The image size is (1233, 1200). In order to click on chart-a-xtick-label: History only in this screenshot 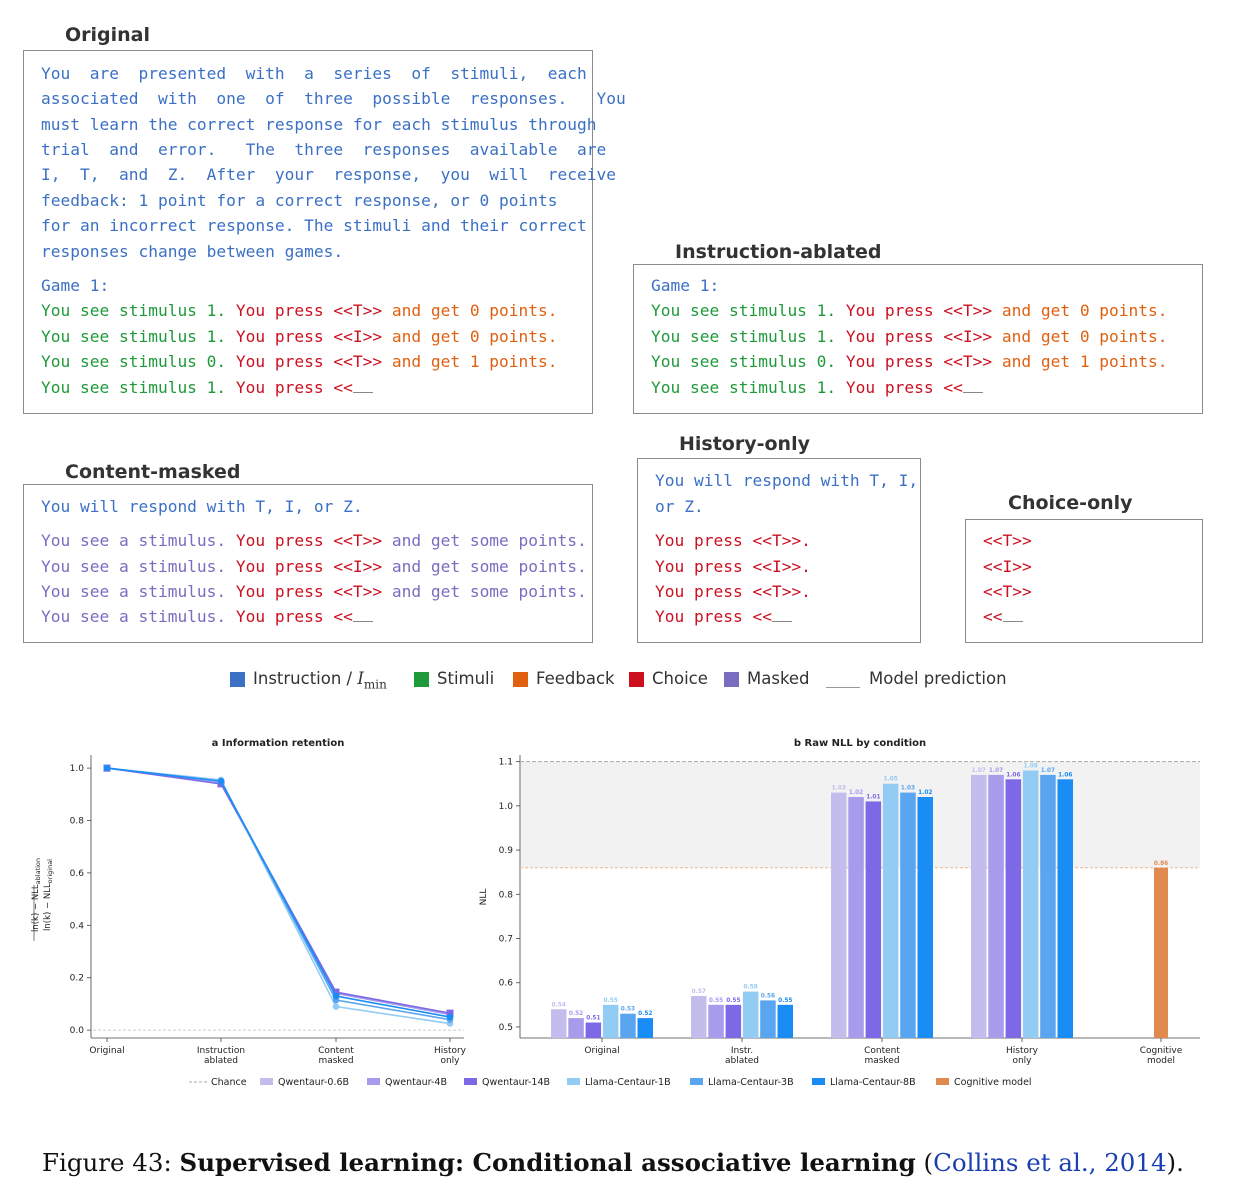, I will do `click(450, 1056)`.